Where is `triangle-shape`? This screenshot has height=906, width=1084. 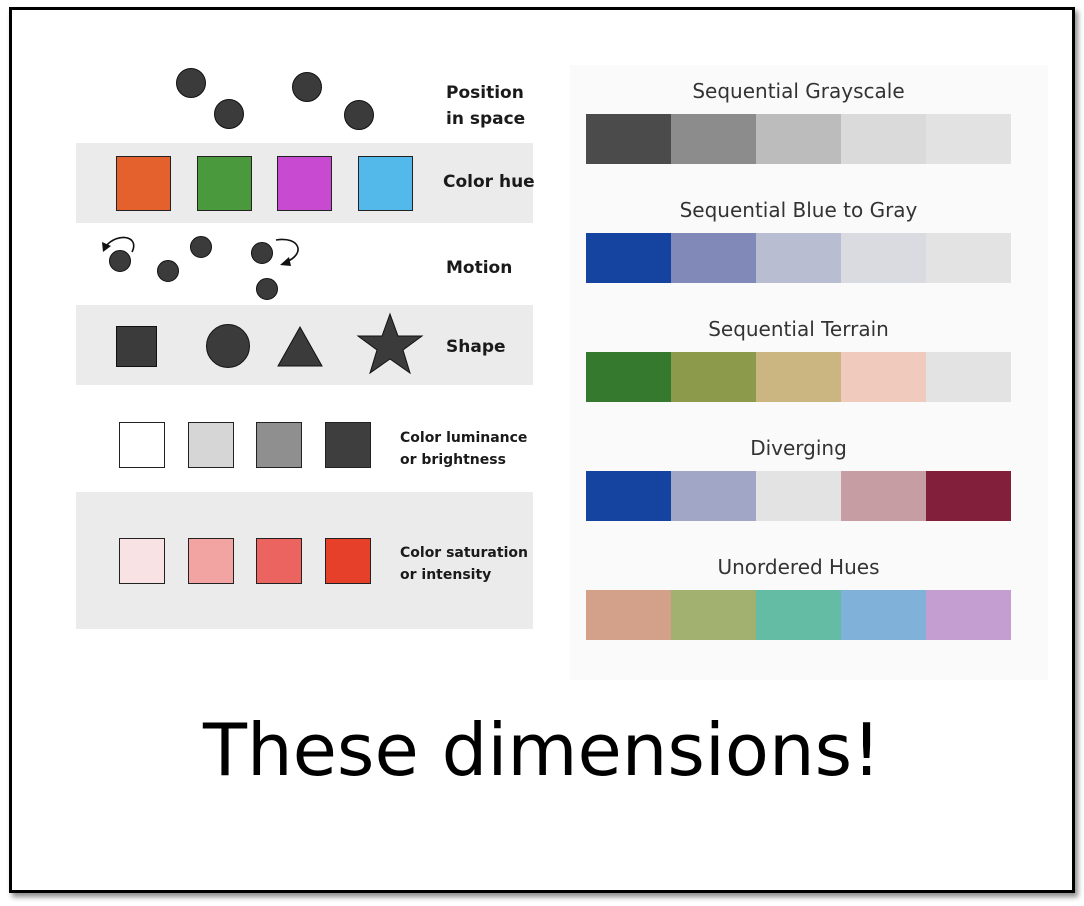
triangle-shape is located at coordinates (300, 346).